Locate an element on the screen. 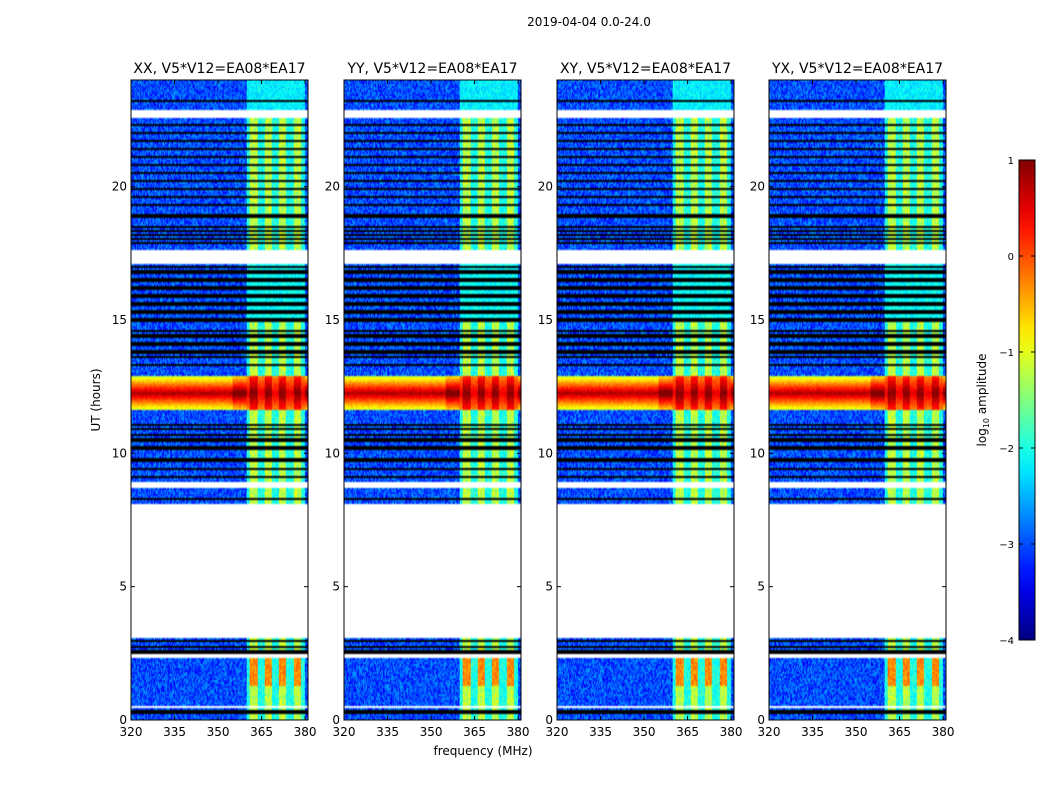 The image size is (1050, 804). colorbar: −4 −3 −2 −1 0 1 is located at coordinates (1017, 401).